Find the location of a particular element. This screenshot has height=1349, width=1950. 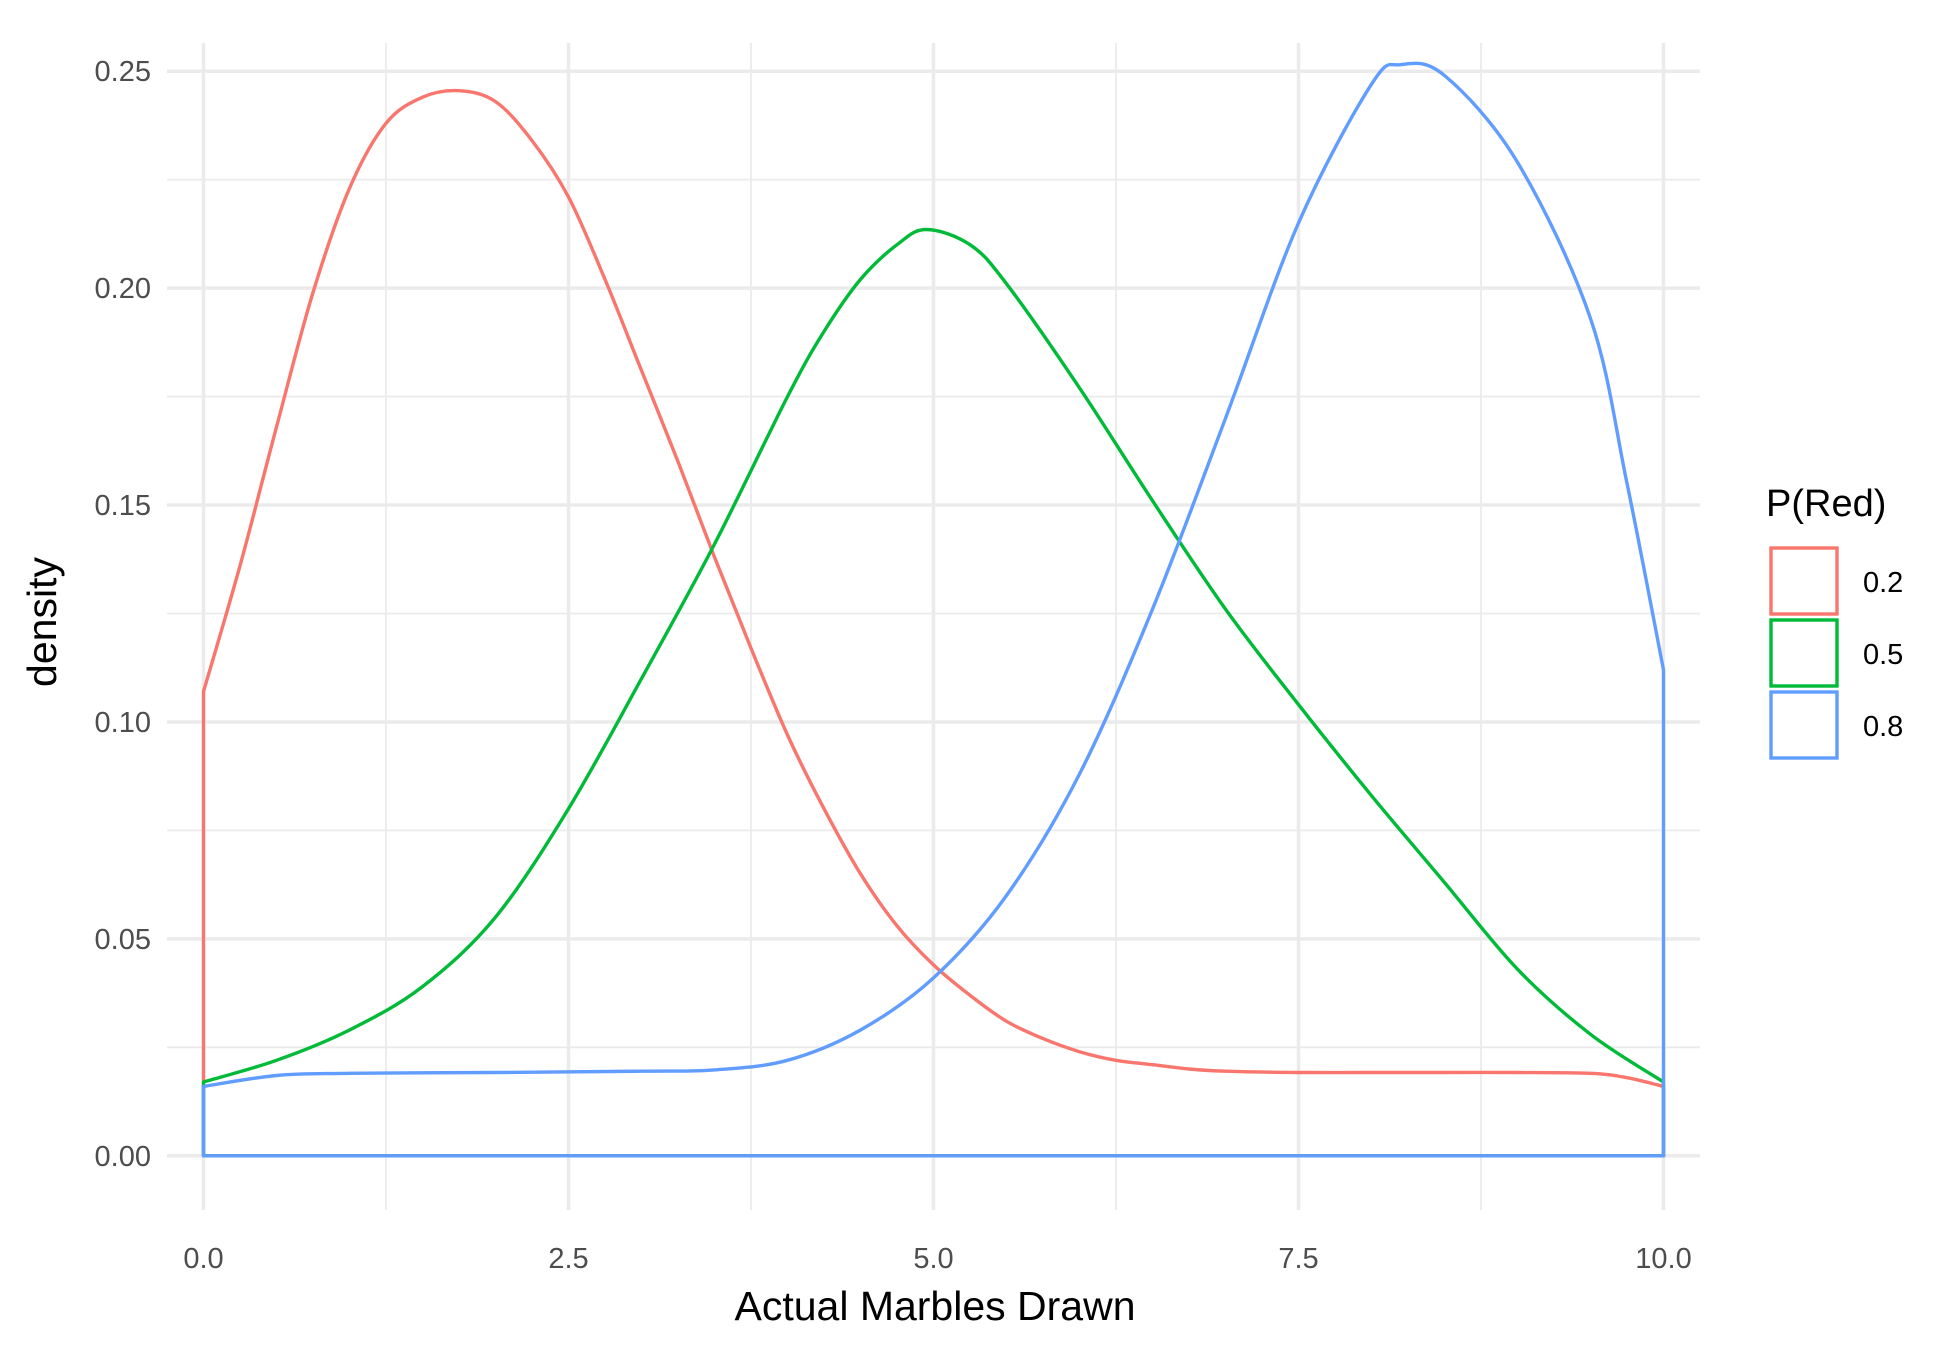

y-tick-label: 0.10 is located at coordinates (123, 723).